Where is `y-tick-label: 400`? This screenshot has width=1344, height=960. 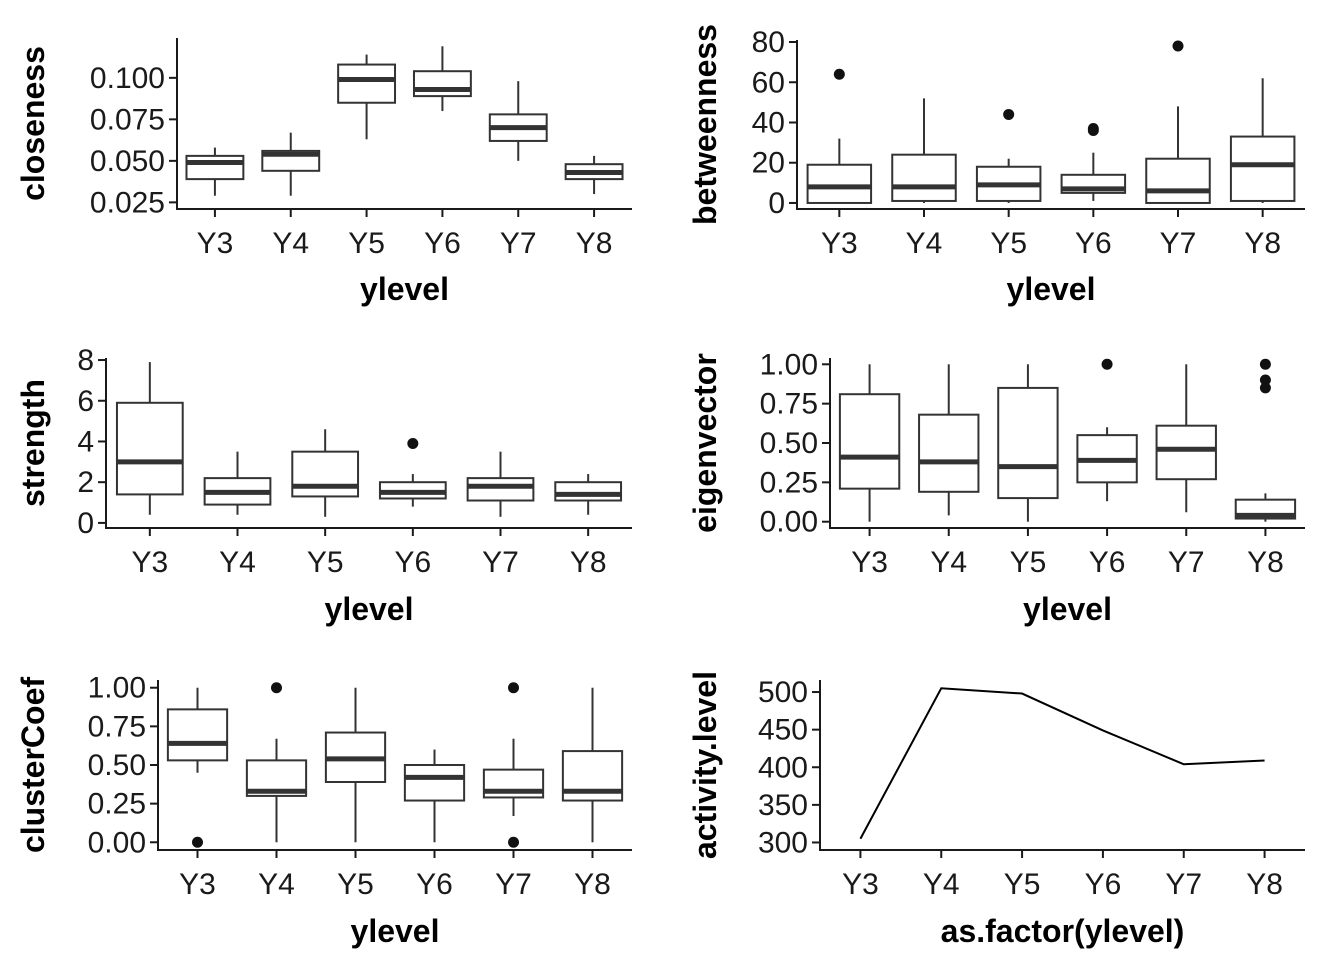 y-tick-label: 400 is located at coordinates (783, 767).